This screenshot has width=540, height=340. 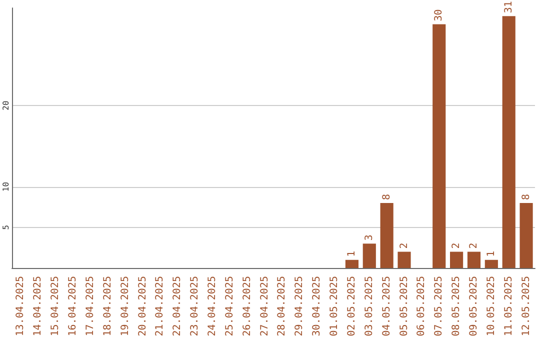 I want to click on x-tick-label: 07.05.2025, so click(x=439, y=306).